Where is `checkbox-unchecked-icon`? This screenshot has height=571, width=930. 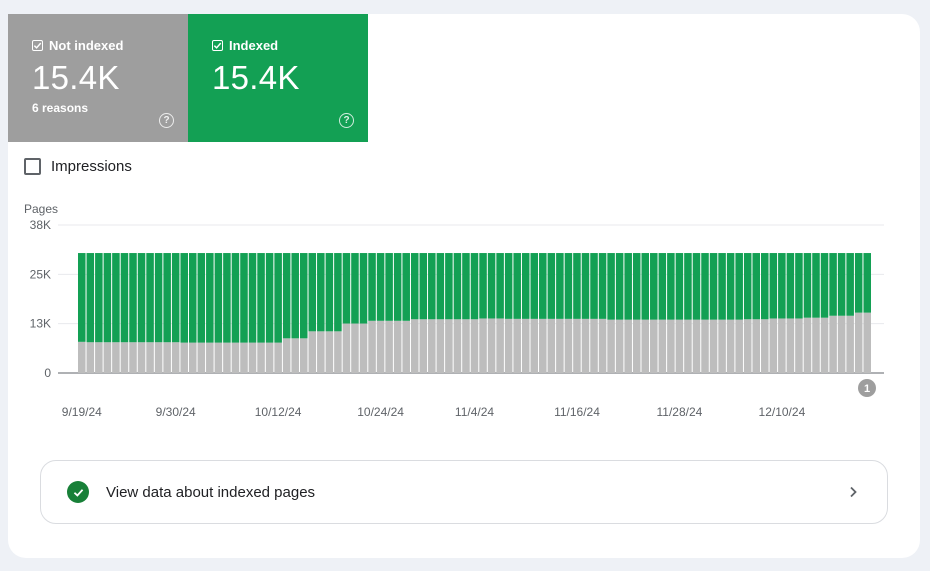
checkbox-unchecked-icon is located at coordinates (32, 166).